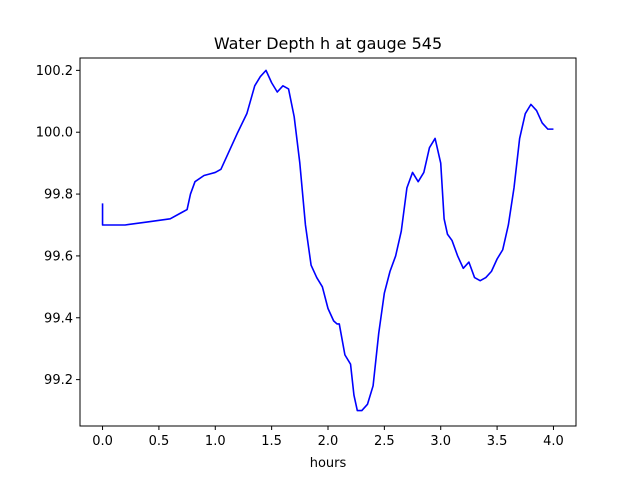 Image resolution: width=640 pixels, height=480 pixels. I want to click on x-tick-label: 2.0, so click(328, 441).